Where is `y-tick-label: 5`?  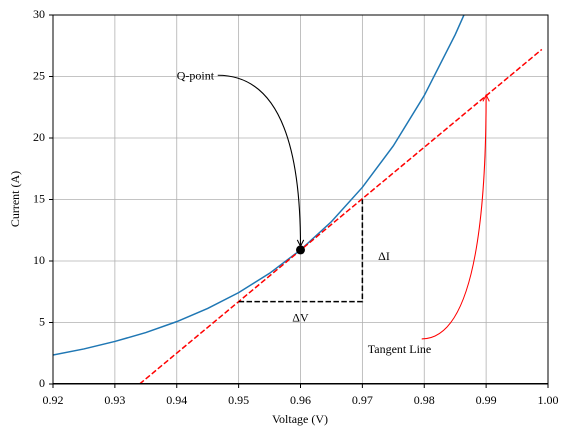 y-tick-label: 5 is located at coordinates (42, 321).